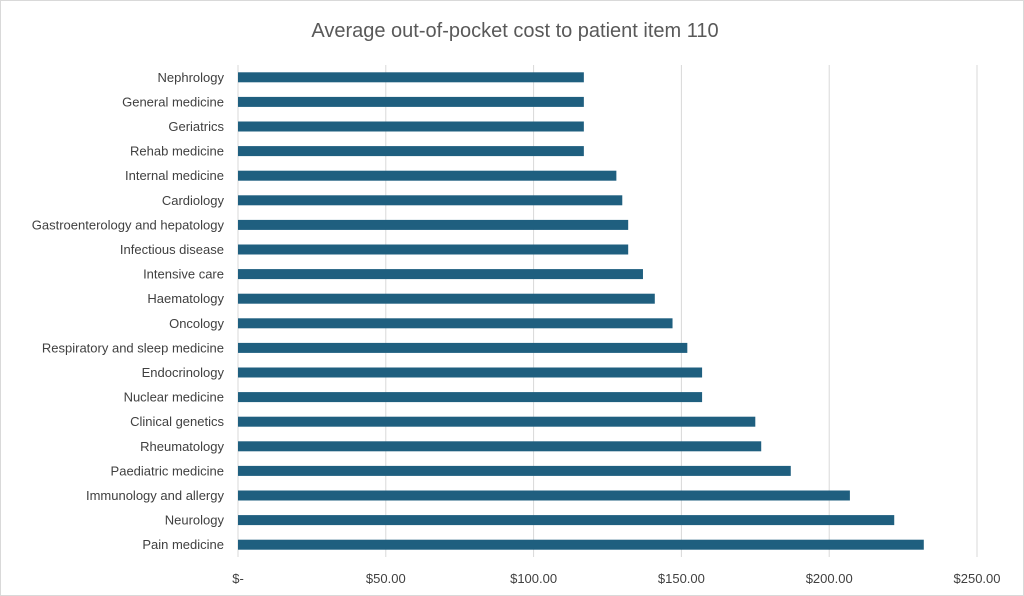 The image size is (1024, 596). What do you see at coordinates (182, 446) in the screenshot?
I see `category-label: Rheumatology` at bounding box center [182, 446].